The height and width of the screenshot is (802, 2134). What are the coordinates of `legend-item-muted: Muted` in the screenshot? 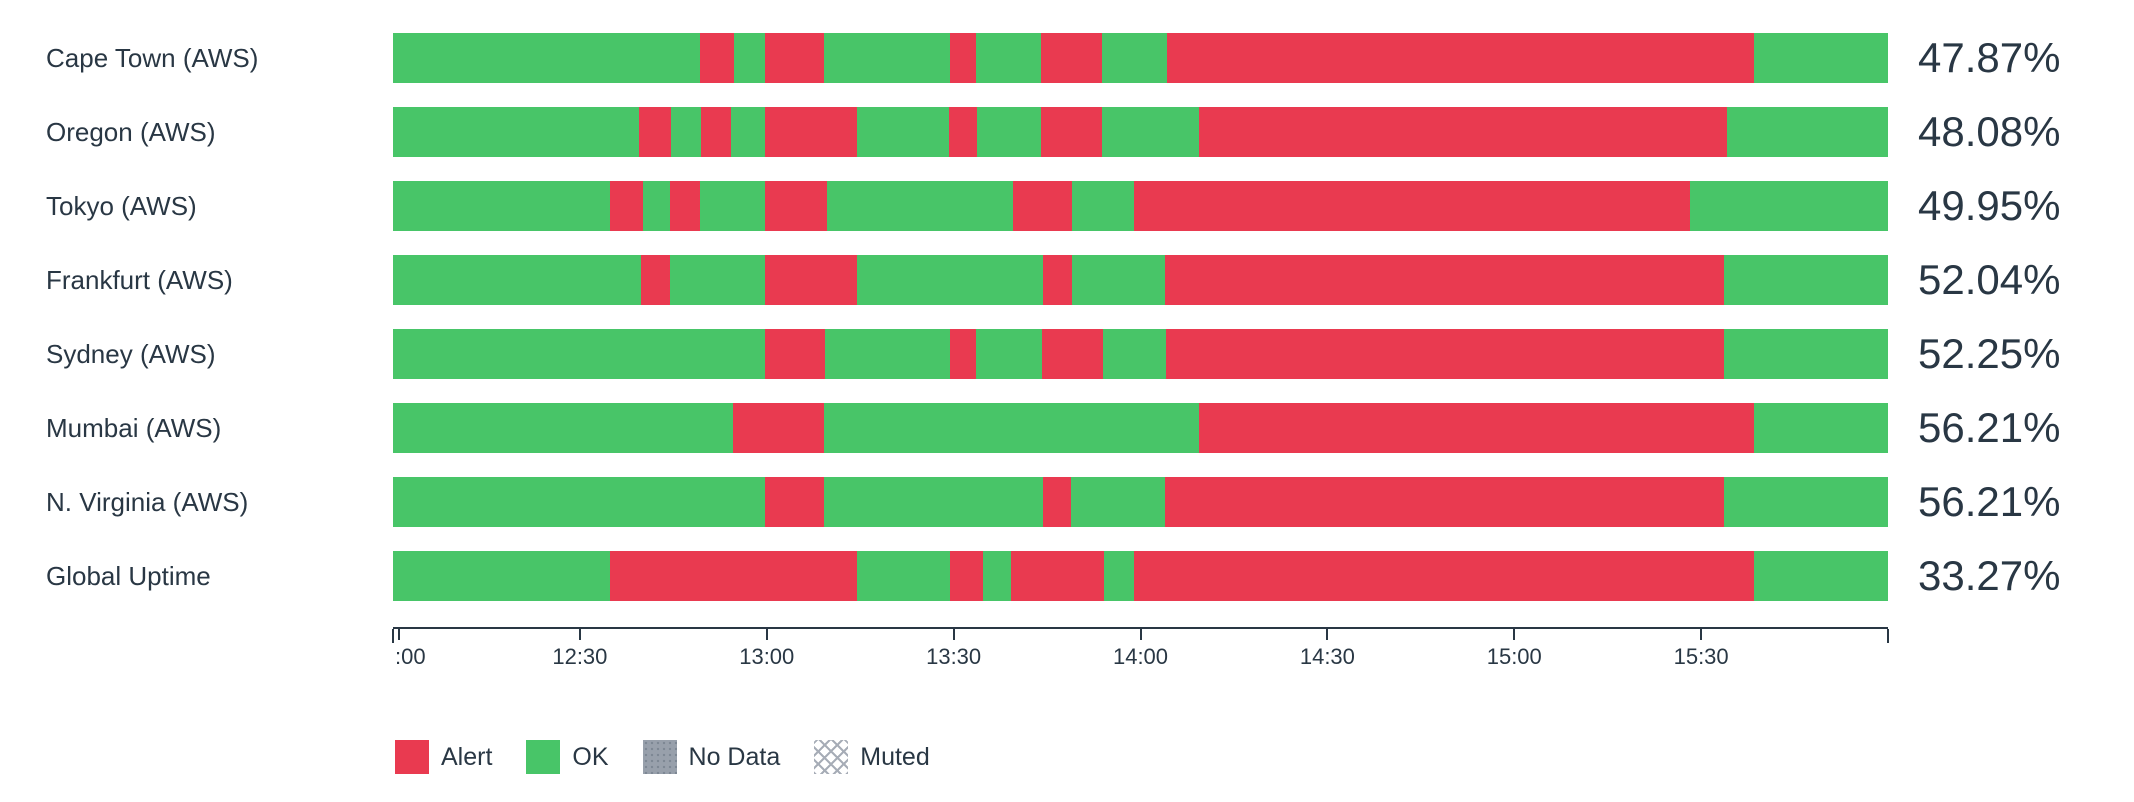 It's located at (872, 757).